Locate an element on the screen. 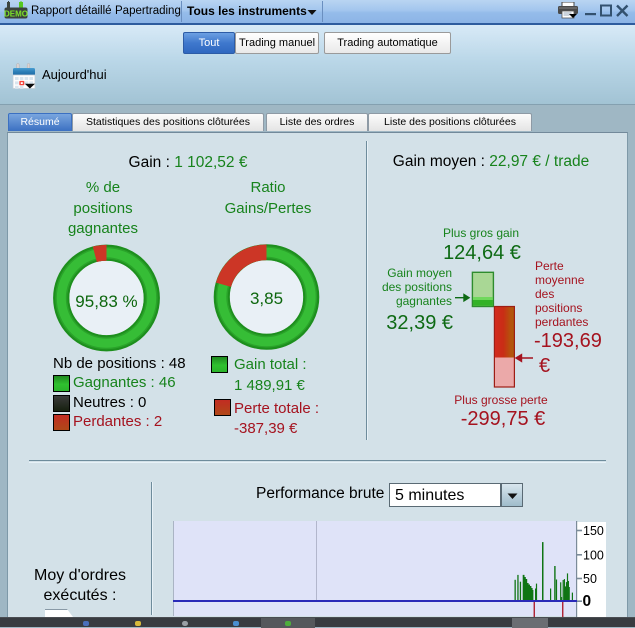  svg-text: 95,83 % is located at coordinates (106, 301).